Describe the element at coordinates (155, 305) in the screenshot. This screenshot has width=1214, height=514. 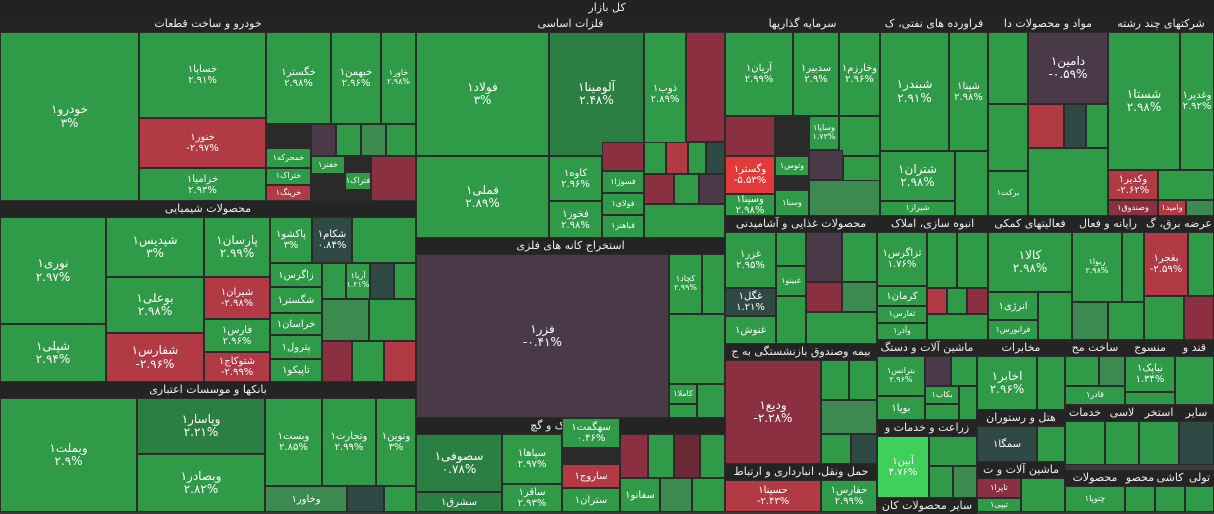
I see `tile-bouali: بوعلی۱ ۲.۹۸%` at that location.